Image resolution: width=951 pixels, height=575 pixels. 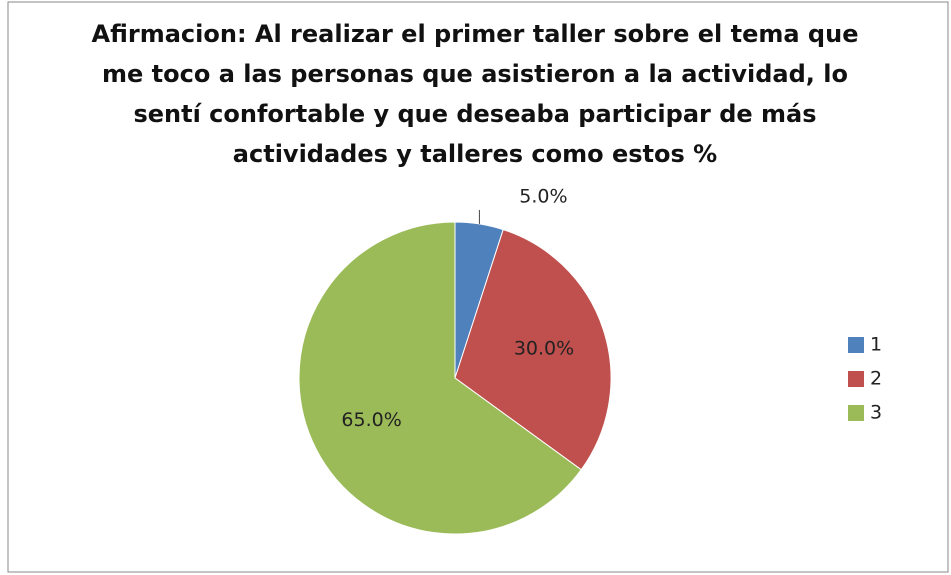 What do you see at coordinates (543, 196) in the screenshot?
I see `data-label: 5.0%` at bounding box center [543, 196].